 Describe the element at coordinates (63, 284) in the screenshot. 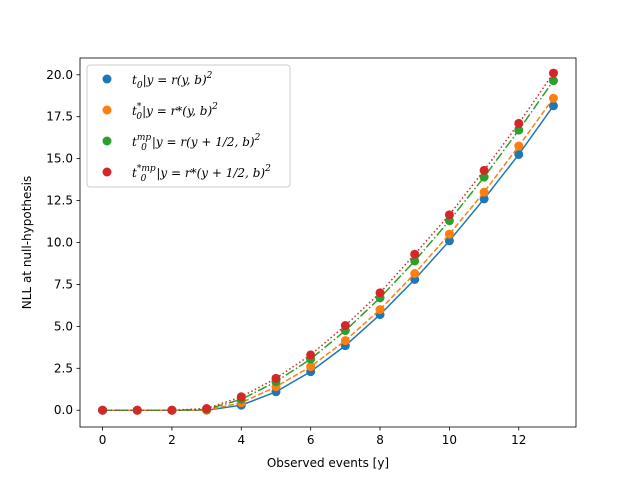

I see `y-tick-label: 7.5` at that location.